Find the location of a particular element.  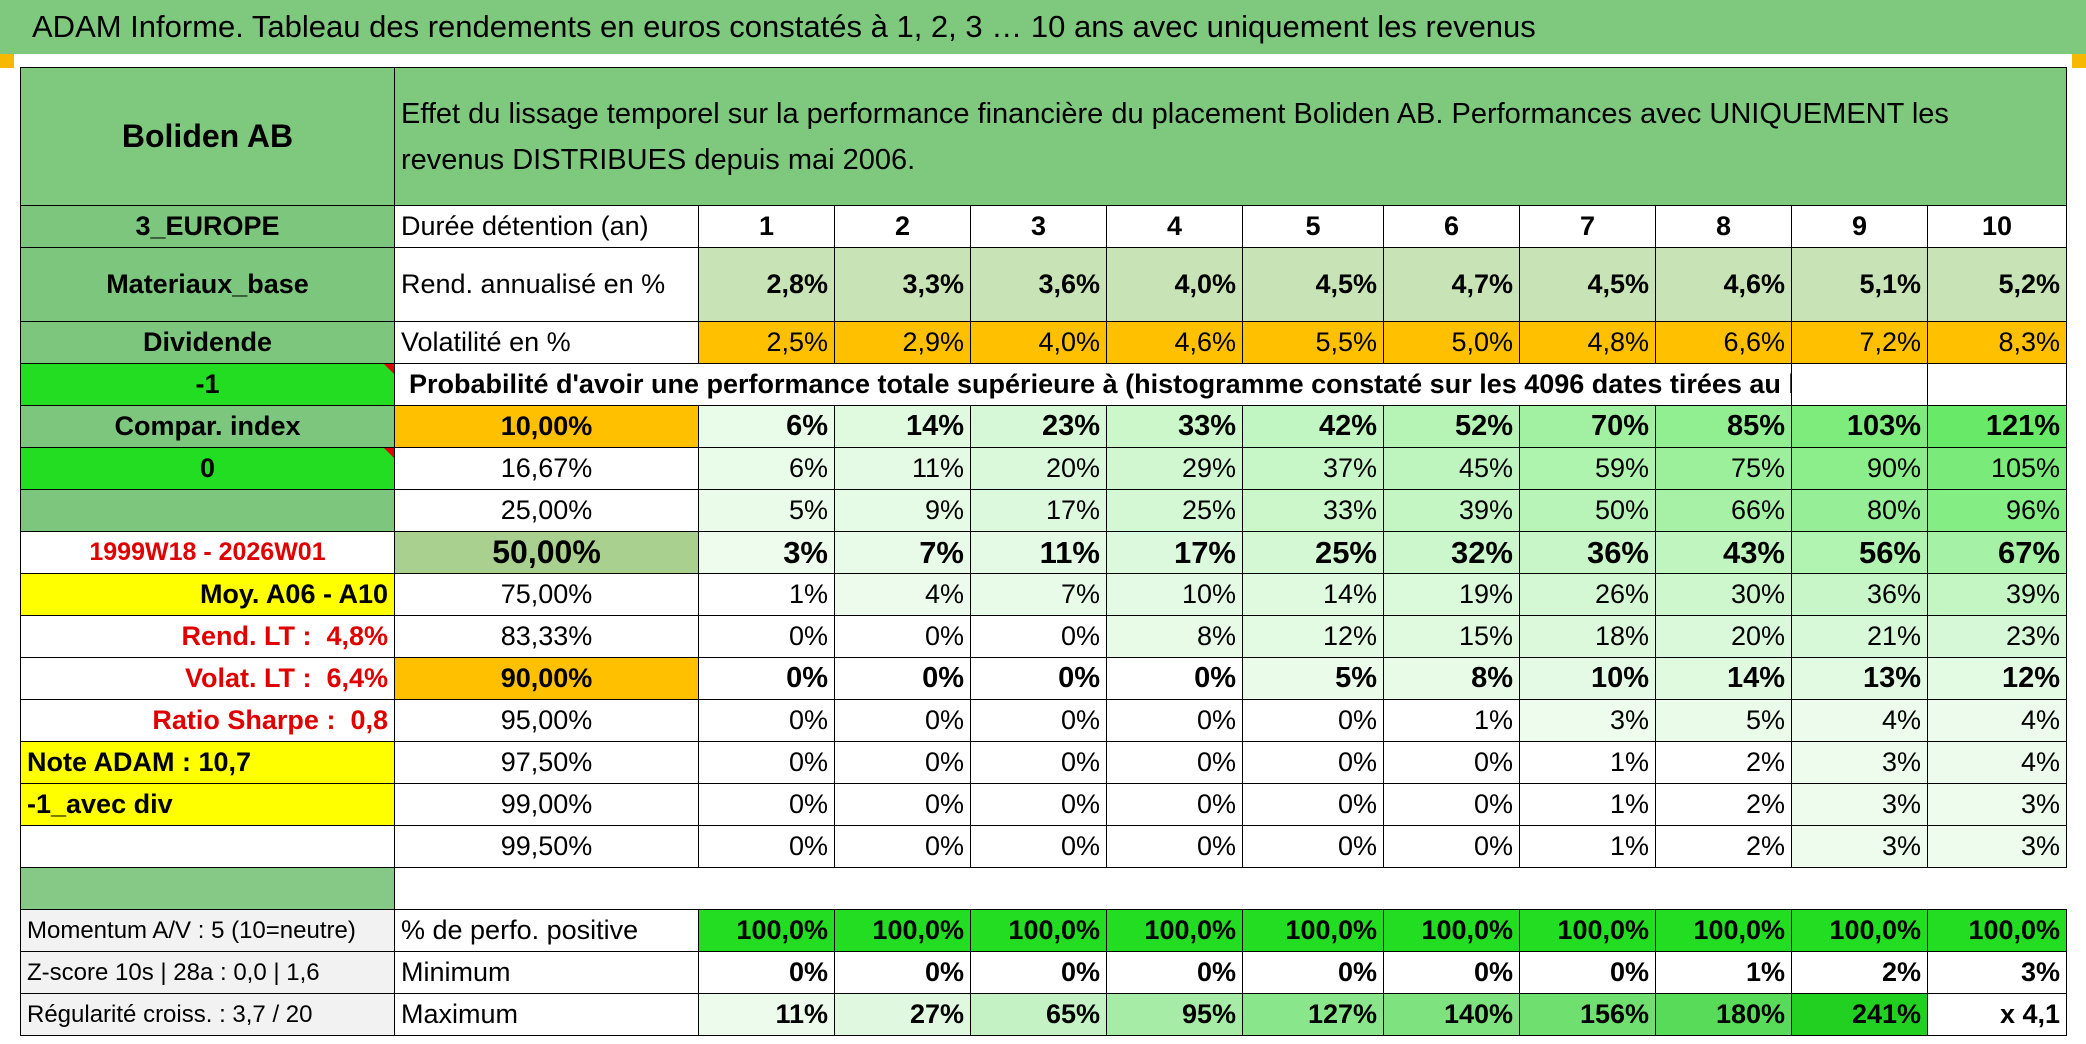

compar-index-label: Compar. index is located at coordinates (207, 426).